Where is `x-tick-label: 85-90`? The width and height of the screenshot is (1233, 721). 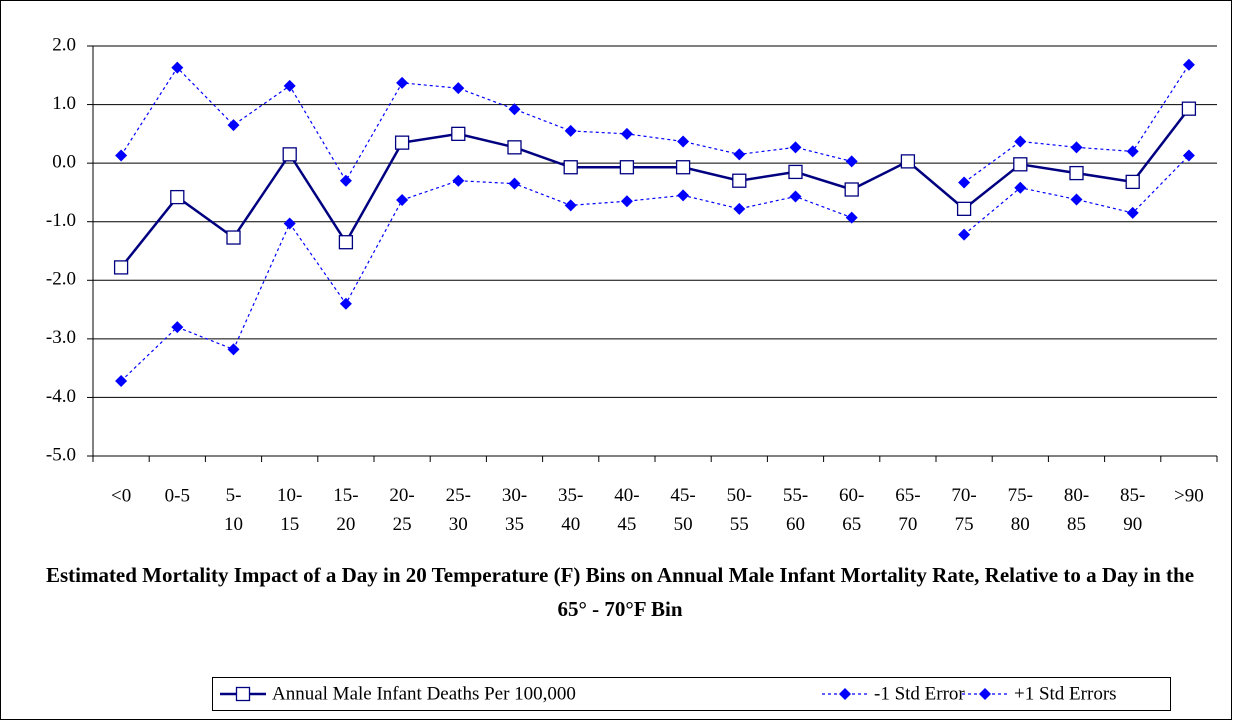 x-tick-label: 85-90 is located at coordinates (1132, 510).